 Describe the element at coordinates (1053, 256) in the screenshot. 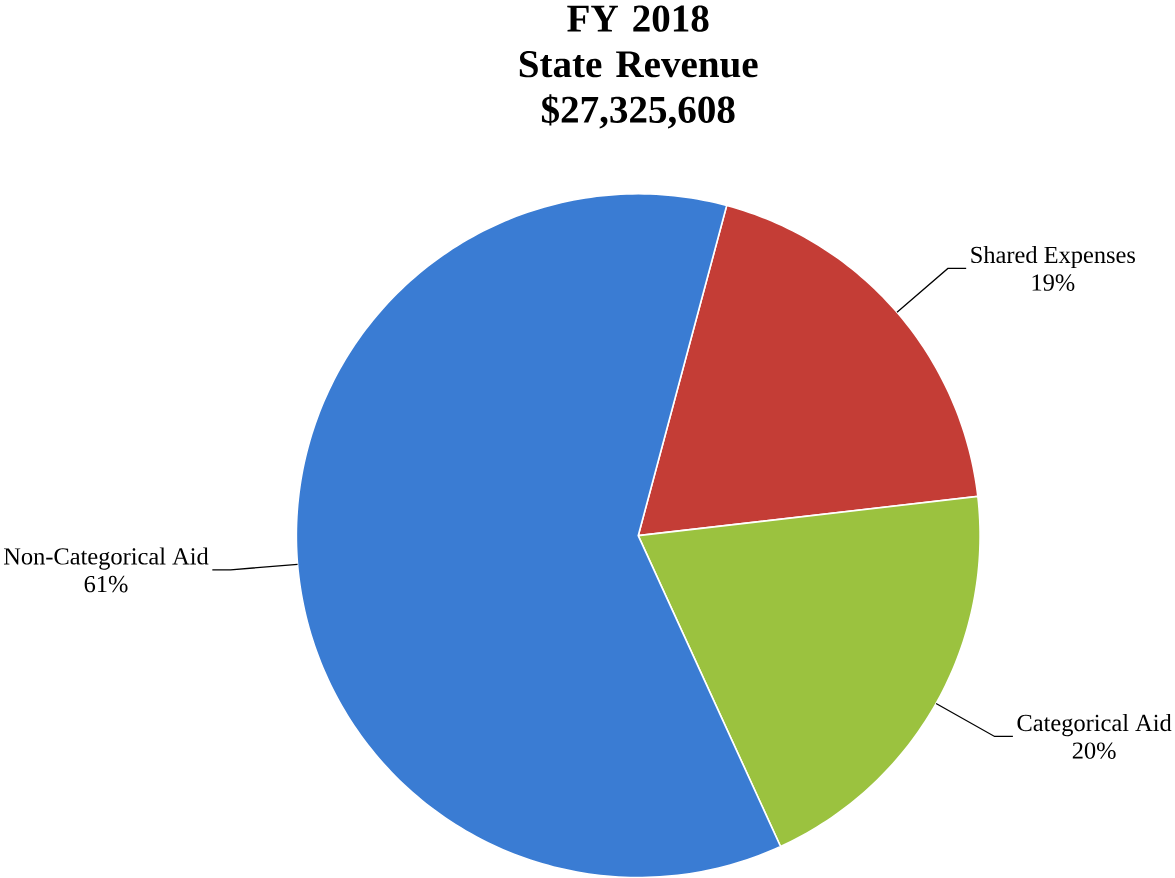

I see `slice-label: Shared Expenses` at that location.